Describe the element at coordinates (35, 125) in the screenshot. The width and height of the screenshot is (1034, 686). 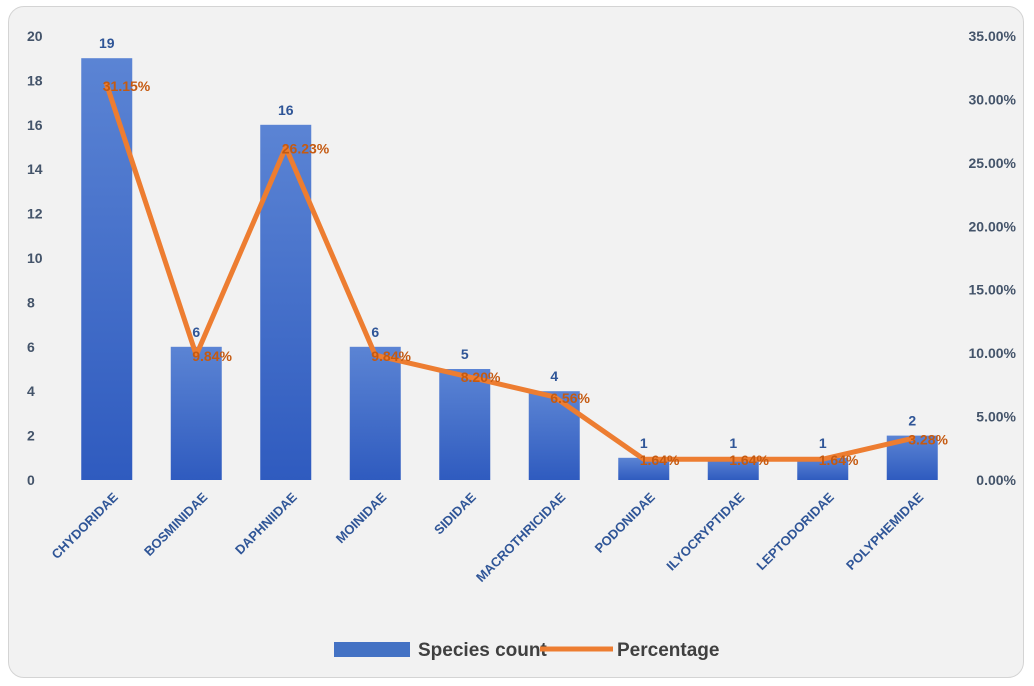
I see `left-tick-label: 16` at that location.